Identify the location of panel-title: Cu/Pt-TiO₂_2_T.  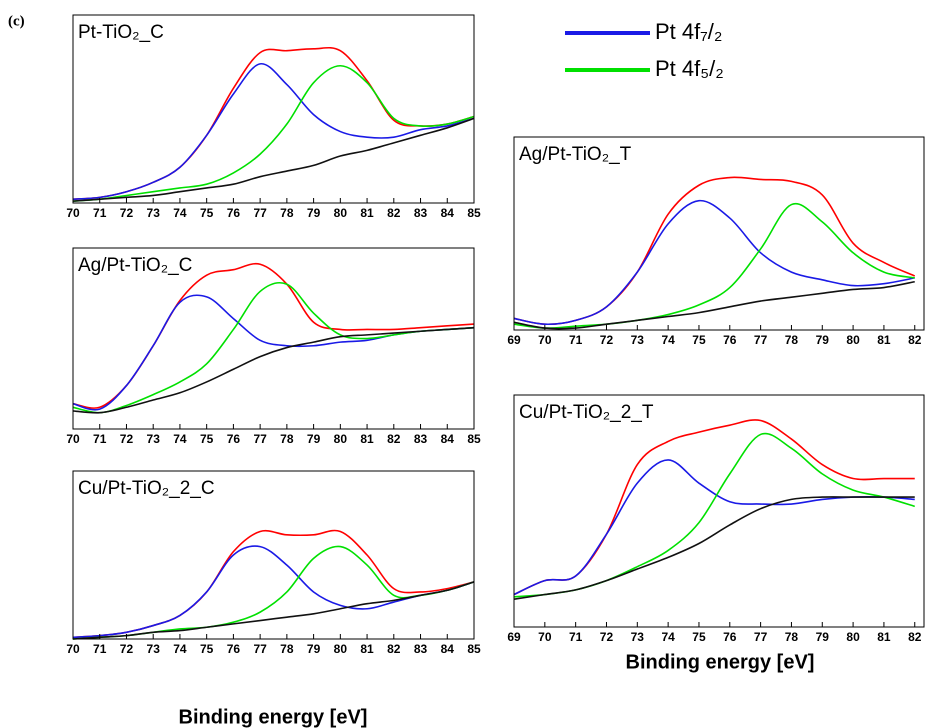
(586, 412).